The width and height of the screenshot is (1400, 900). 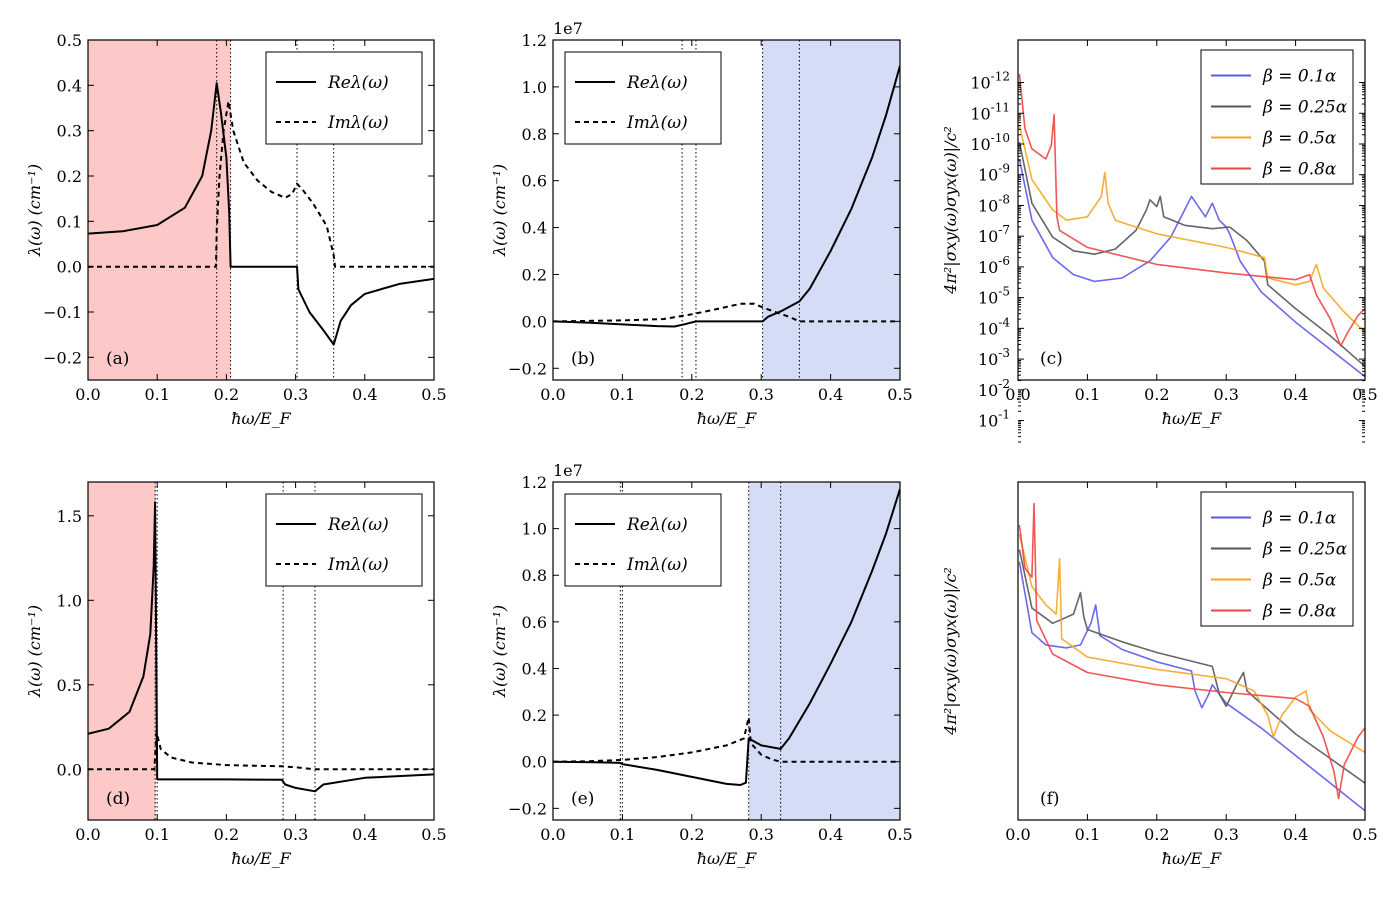 I want to click on y-tick-label: 10⁻¹⁰, so click(x=990, y=142).